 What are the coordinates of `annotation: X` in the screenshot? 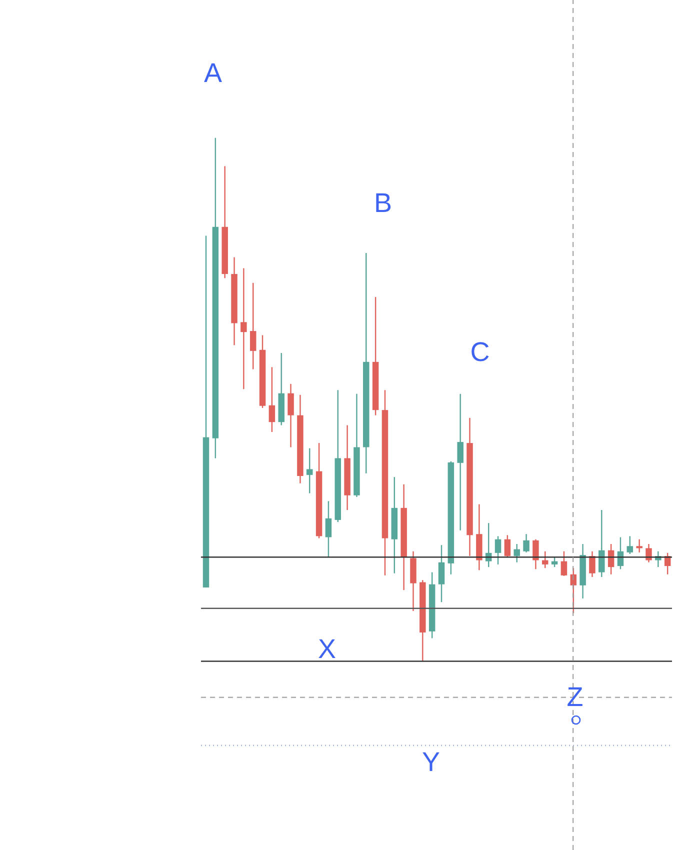 It's located at (327, 649).